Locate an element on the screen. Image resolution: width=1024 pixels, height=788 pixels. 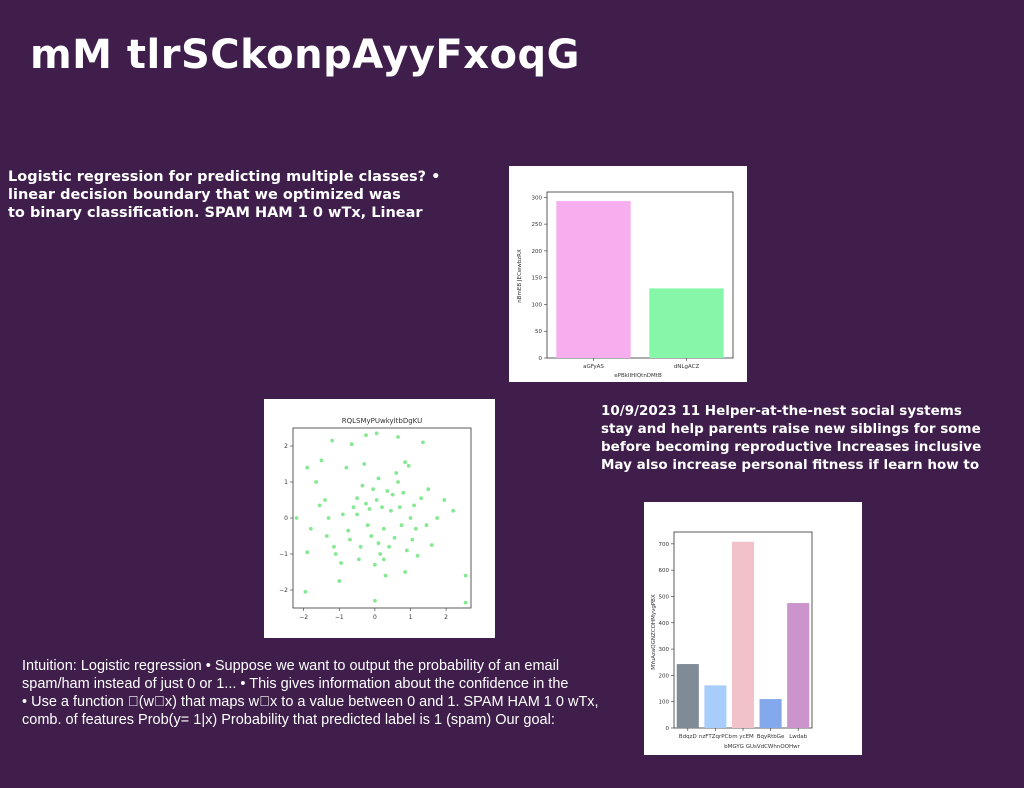
x-tick-label: aGFyAS is located at coordinates (593, 367).